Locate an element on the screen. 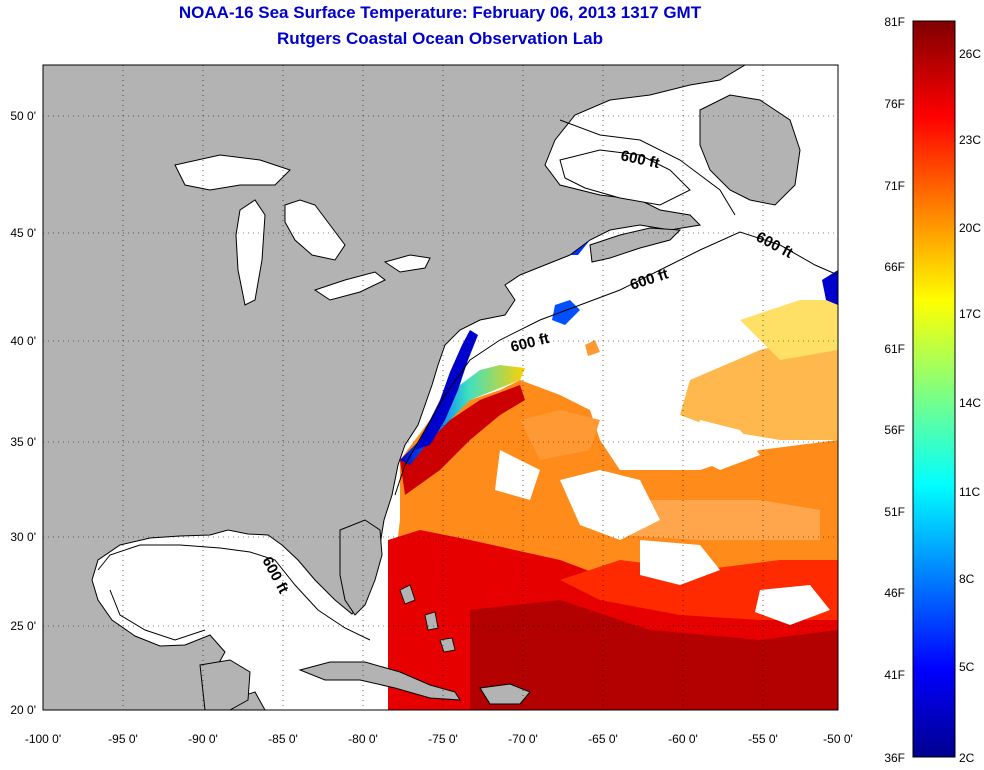 This screenshot has height=770, width=984. lat-tick-label: 20 0' is located at coordinates (23, 710).